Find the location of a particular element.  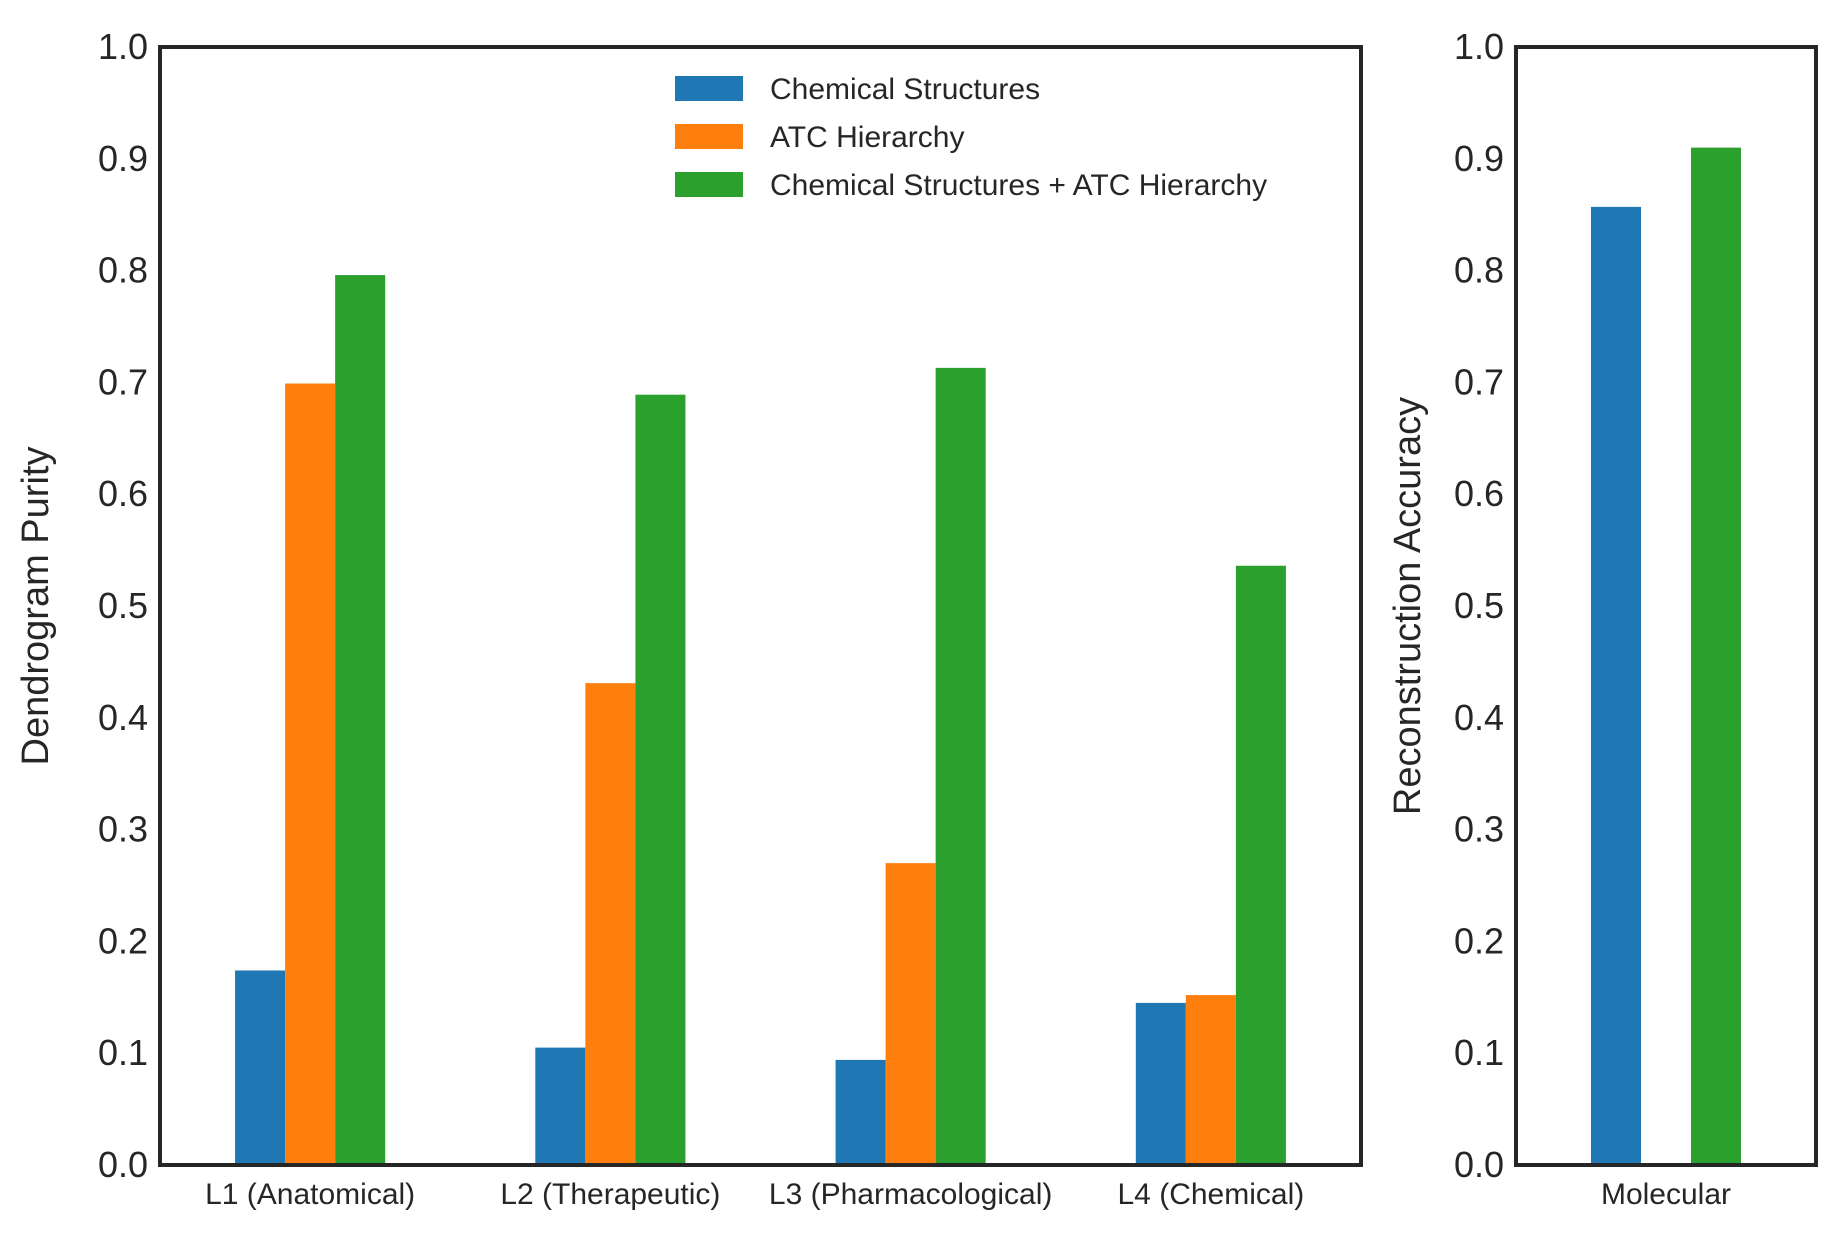

left-y-tick-label: 1.0 is located at coordinates (123, 46).